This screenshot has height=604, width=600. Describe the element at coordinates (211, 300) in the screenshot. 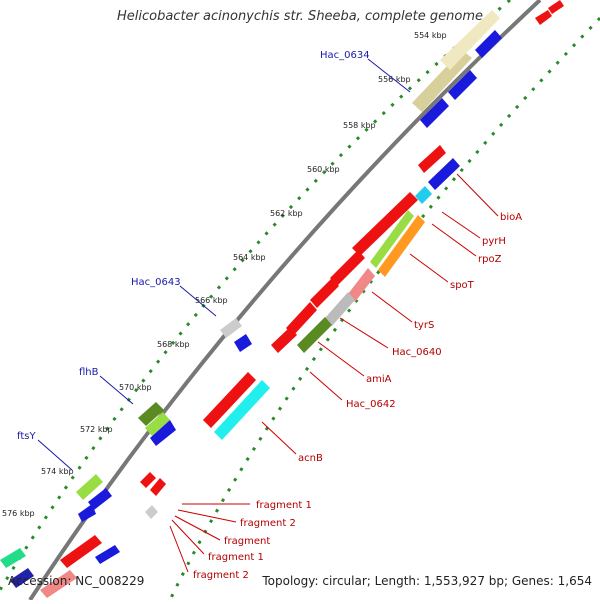

I see `kbp-tick: 566 kbp` at that location.